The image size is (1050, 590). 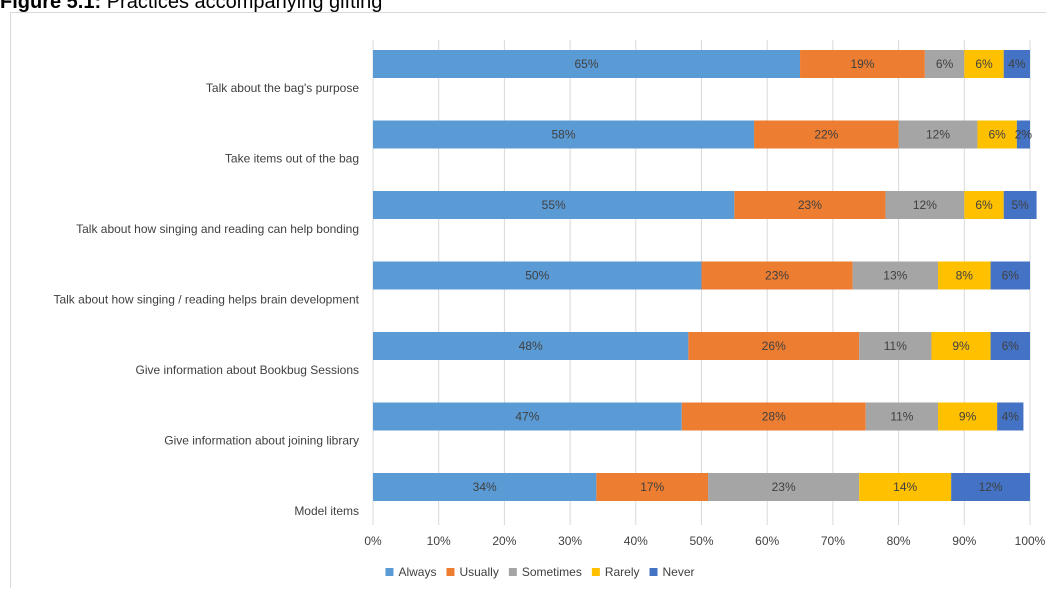 What do you see at coordinates (899, 541) in the screenshot?
I see `x-tick-label: 80%` at bounding box center [899, 541].